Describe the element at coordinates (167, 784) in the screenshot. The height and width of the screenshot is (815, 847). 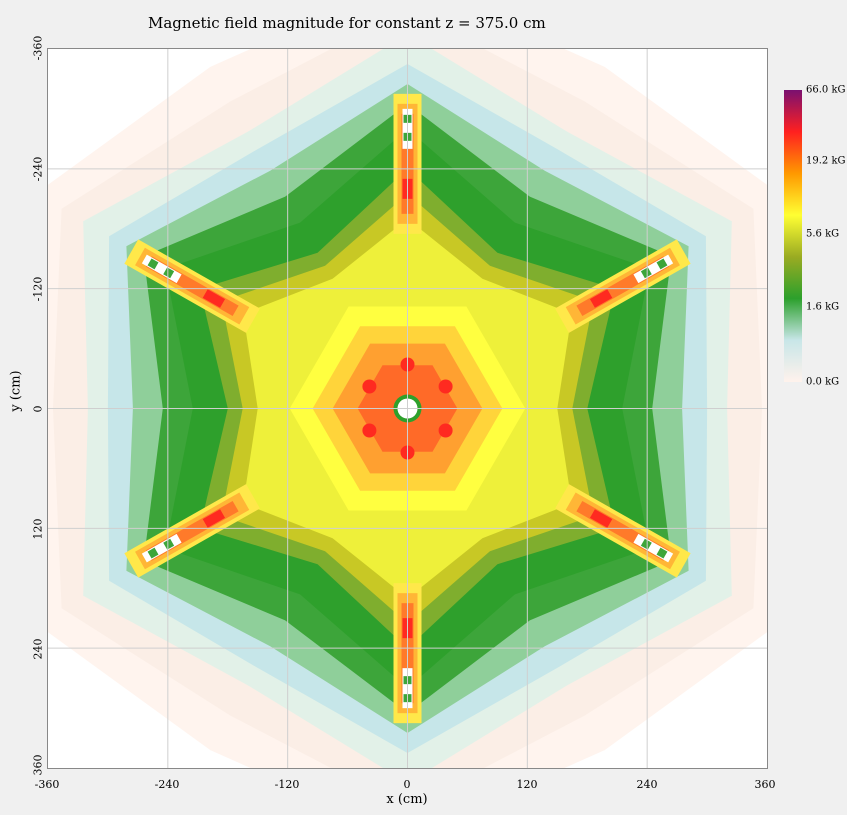
I see `x-tick-label: -240` at that location.